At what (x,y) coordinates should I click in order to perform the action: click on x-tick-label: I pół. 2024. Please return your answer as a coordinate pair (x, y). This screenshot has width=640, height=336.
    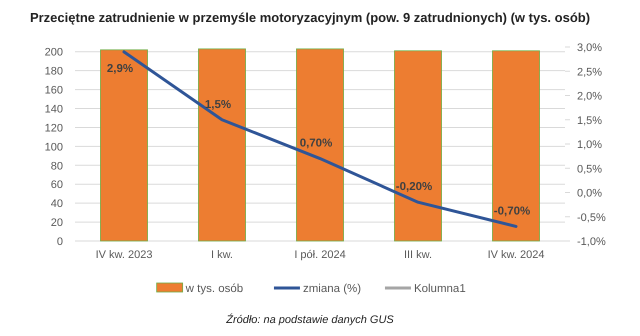
    Looking at the image, I should click on (320, 255).